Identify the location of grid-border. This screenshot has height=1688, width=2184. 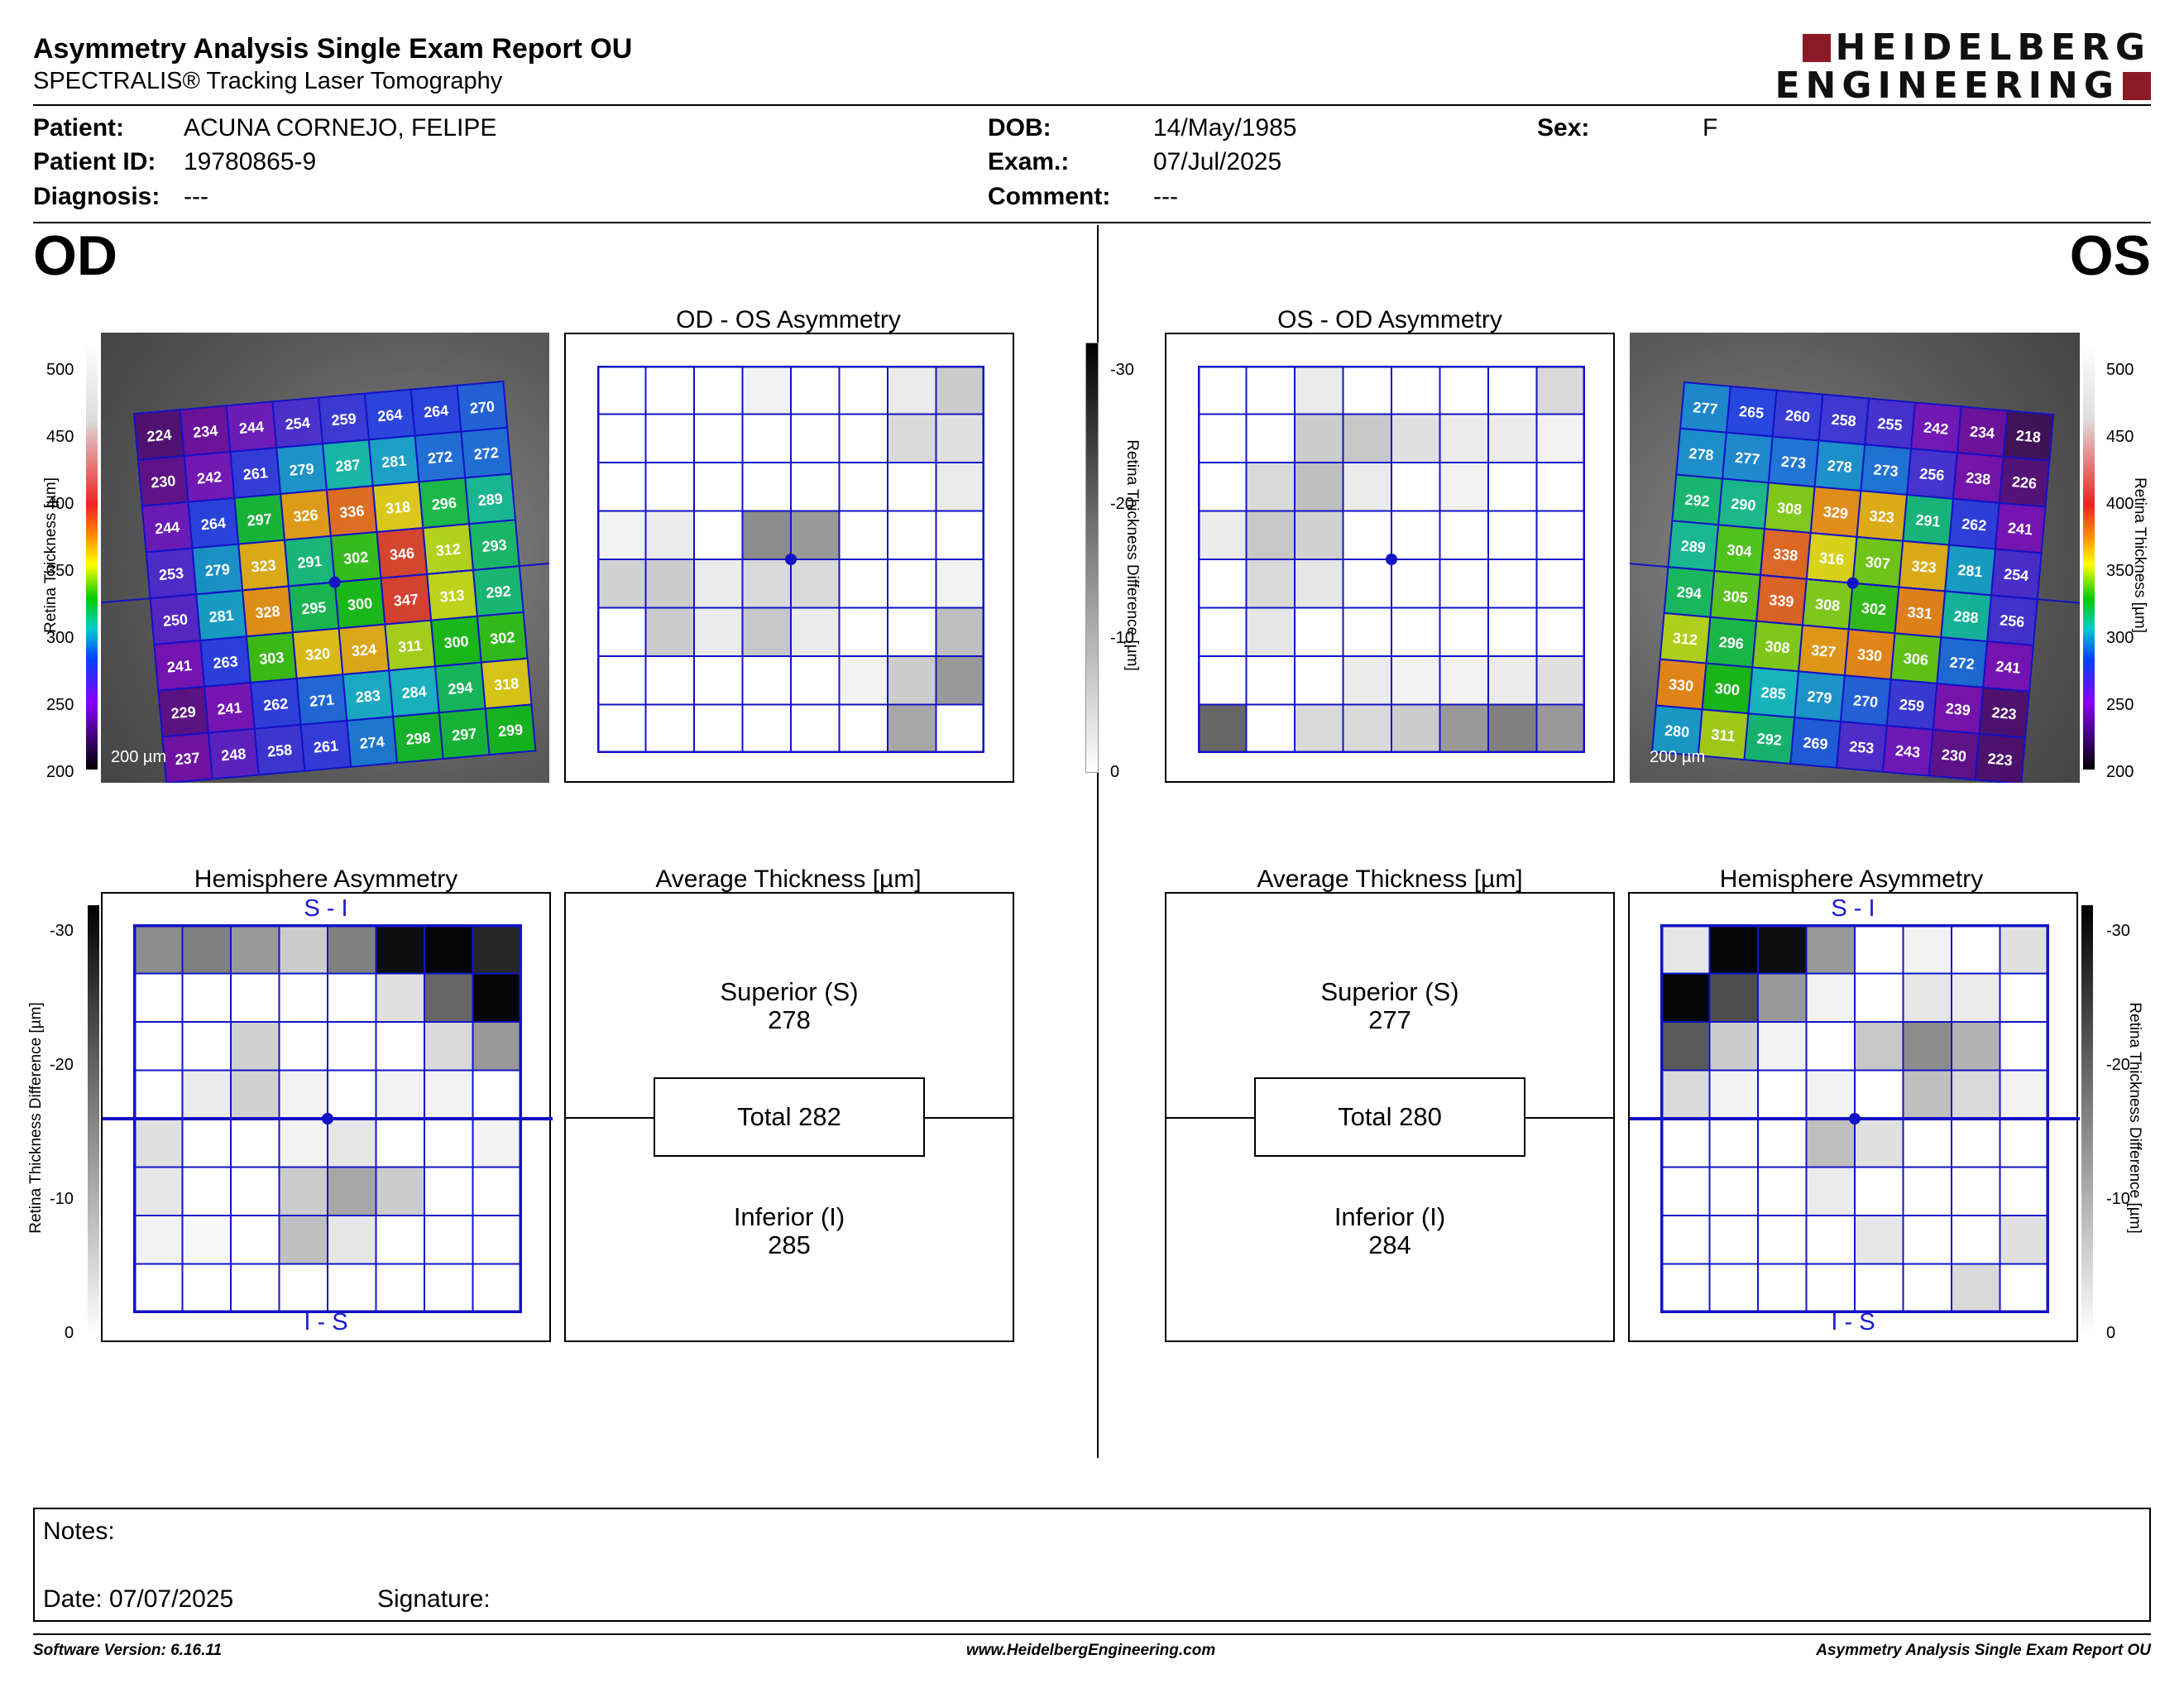
(790, 559).